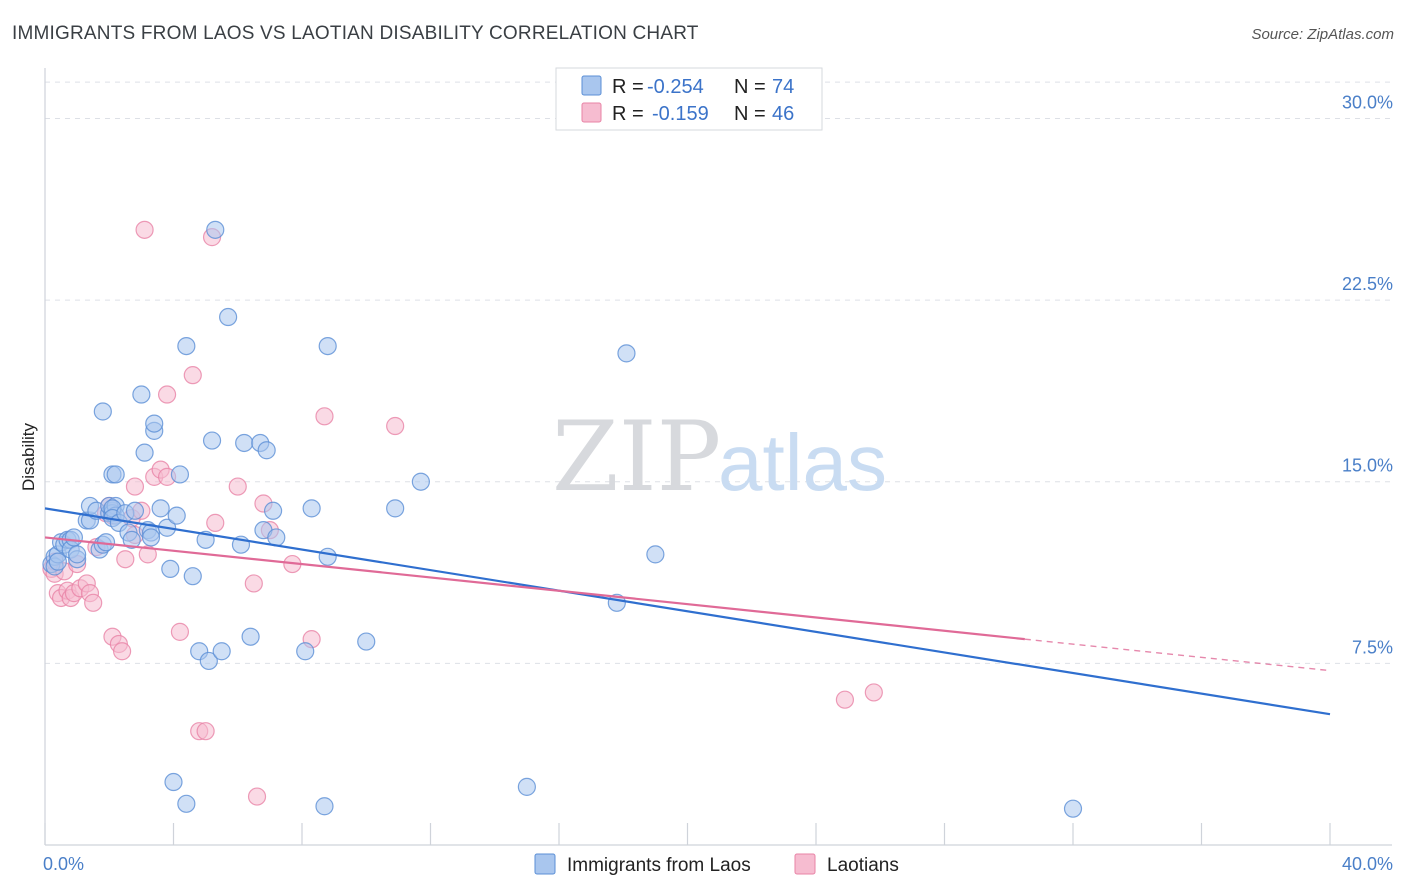 The image size is (1406, 892). I want to click on series-legend-label-pink: Laotians, so click(863, 865).